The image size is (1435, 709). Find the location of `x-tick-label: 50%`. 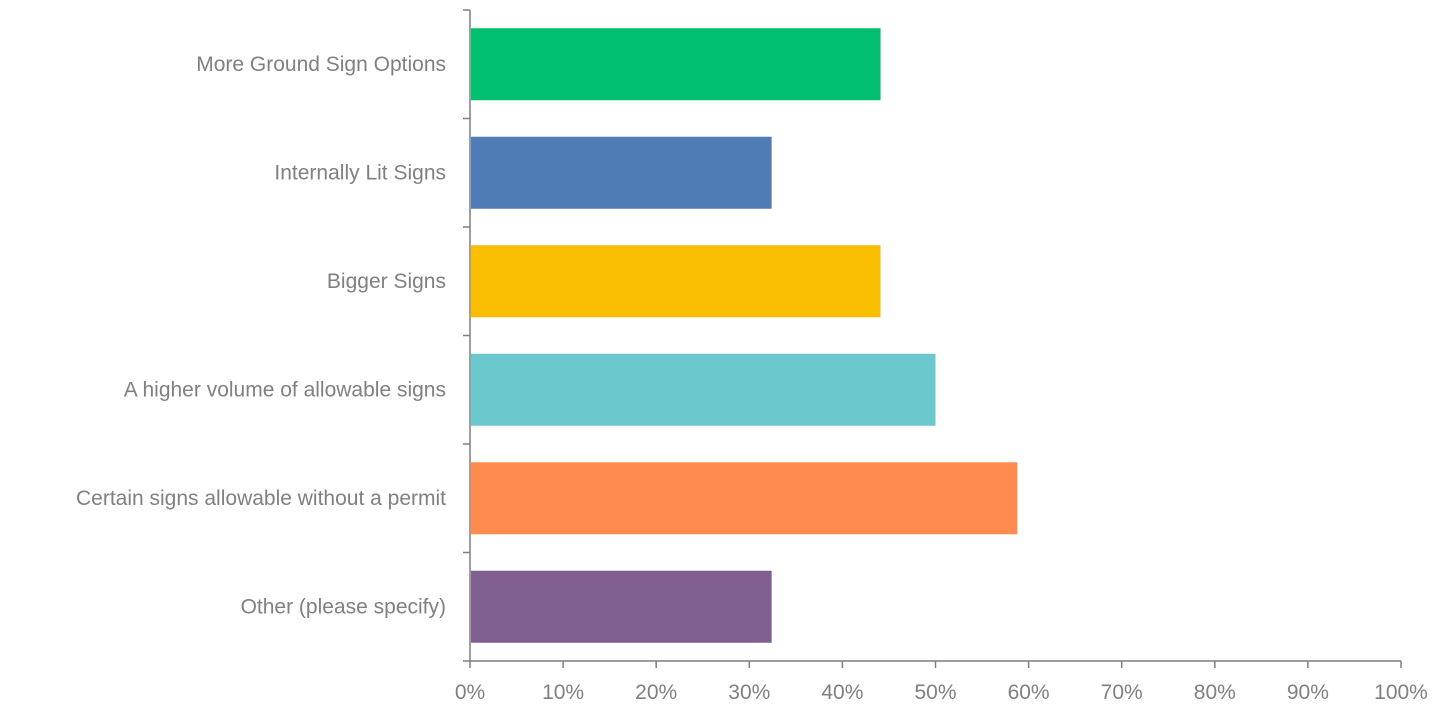

x-tick-label: 50% is located at coordinates (935, 692).